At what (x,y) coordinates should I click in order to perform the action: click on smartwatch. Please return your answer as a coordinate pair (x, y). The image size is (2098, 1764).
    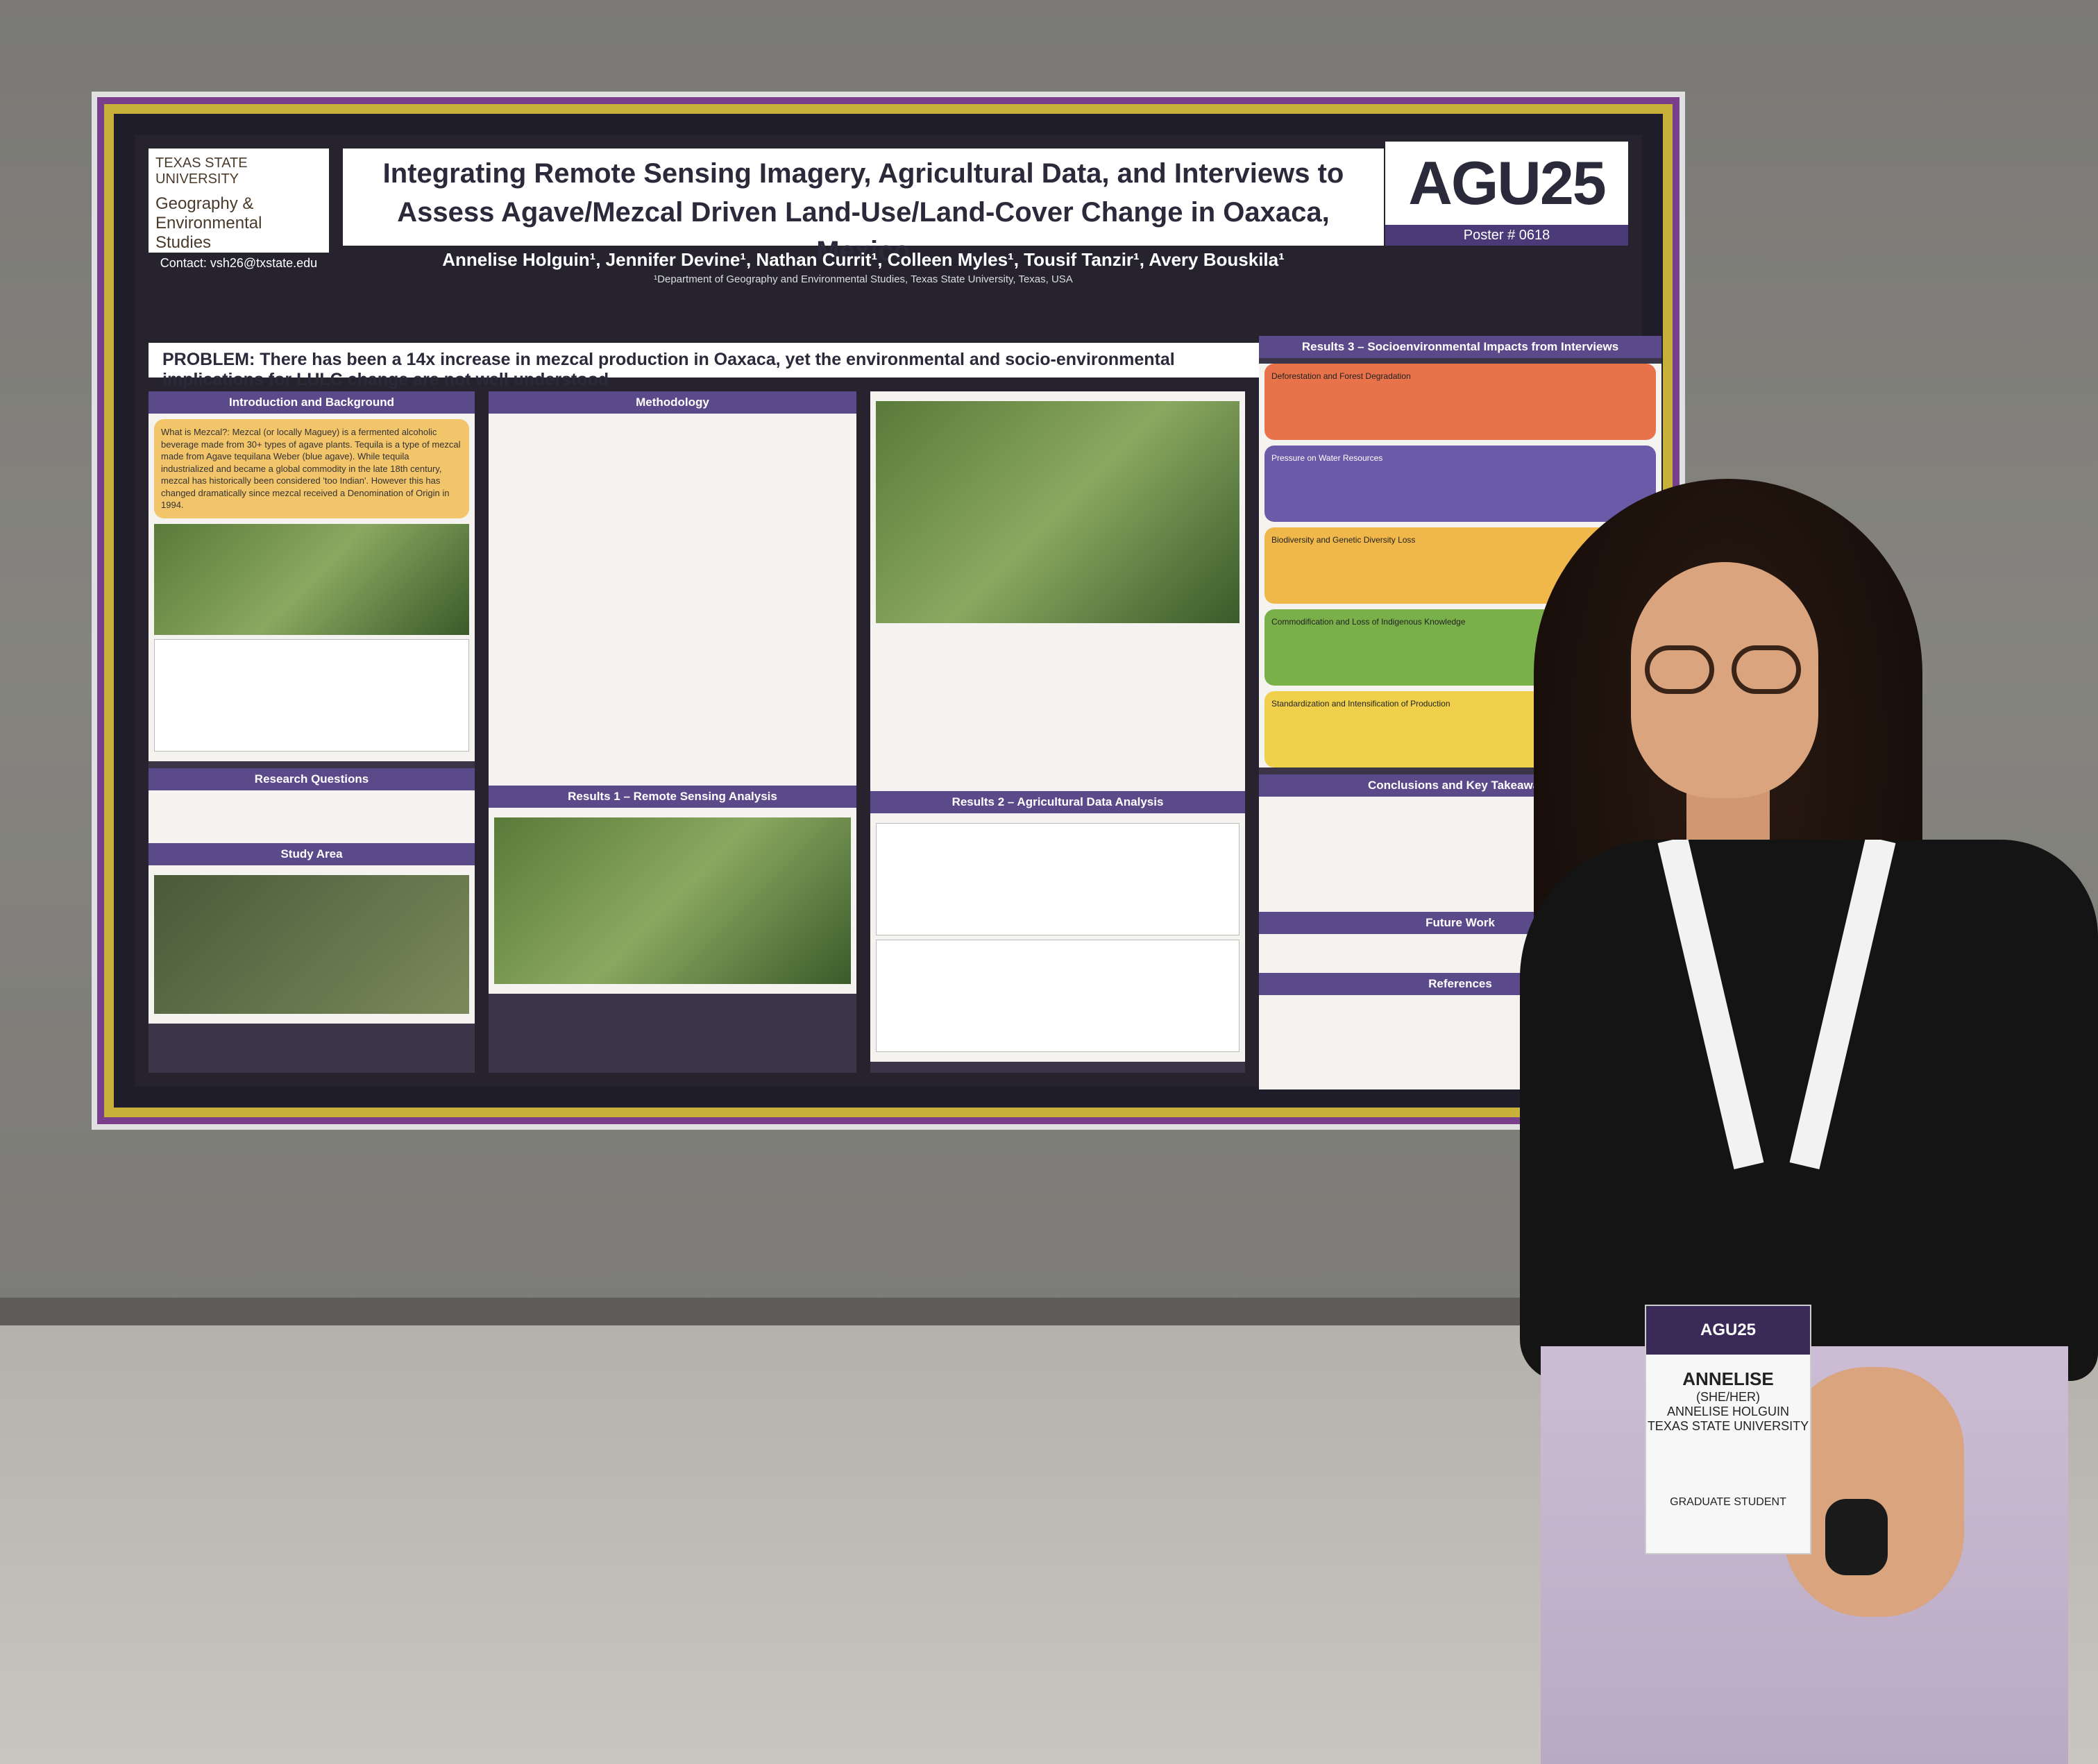
    Looking at the image, I should click on (1856, 1537).